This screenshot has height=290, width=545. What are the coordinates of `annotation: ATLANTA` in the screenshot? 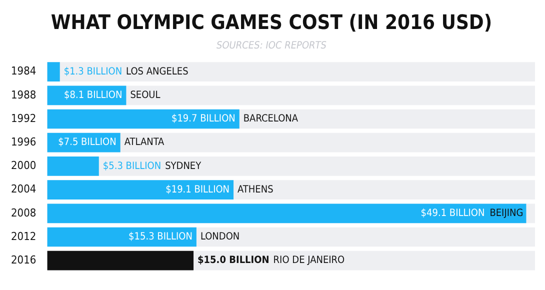 It's located at (145, 142).